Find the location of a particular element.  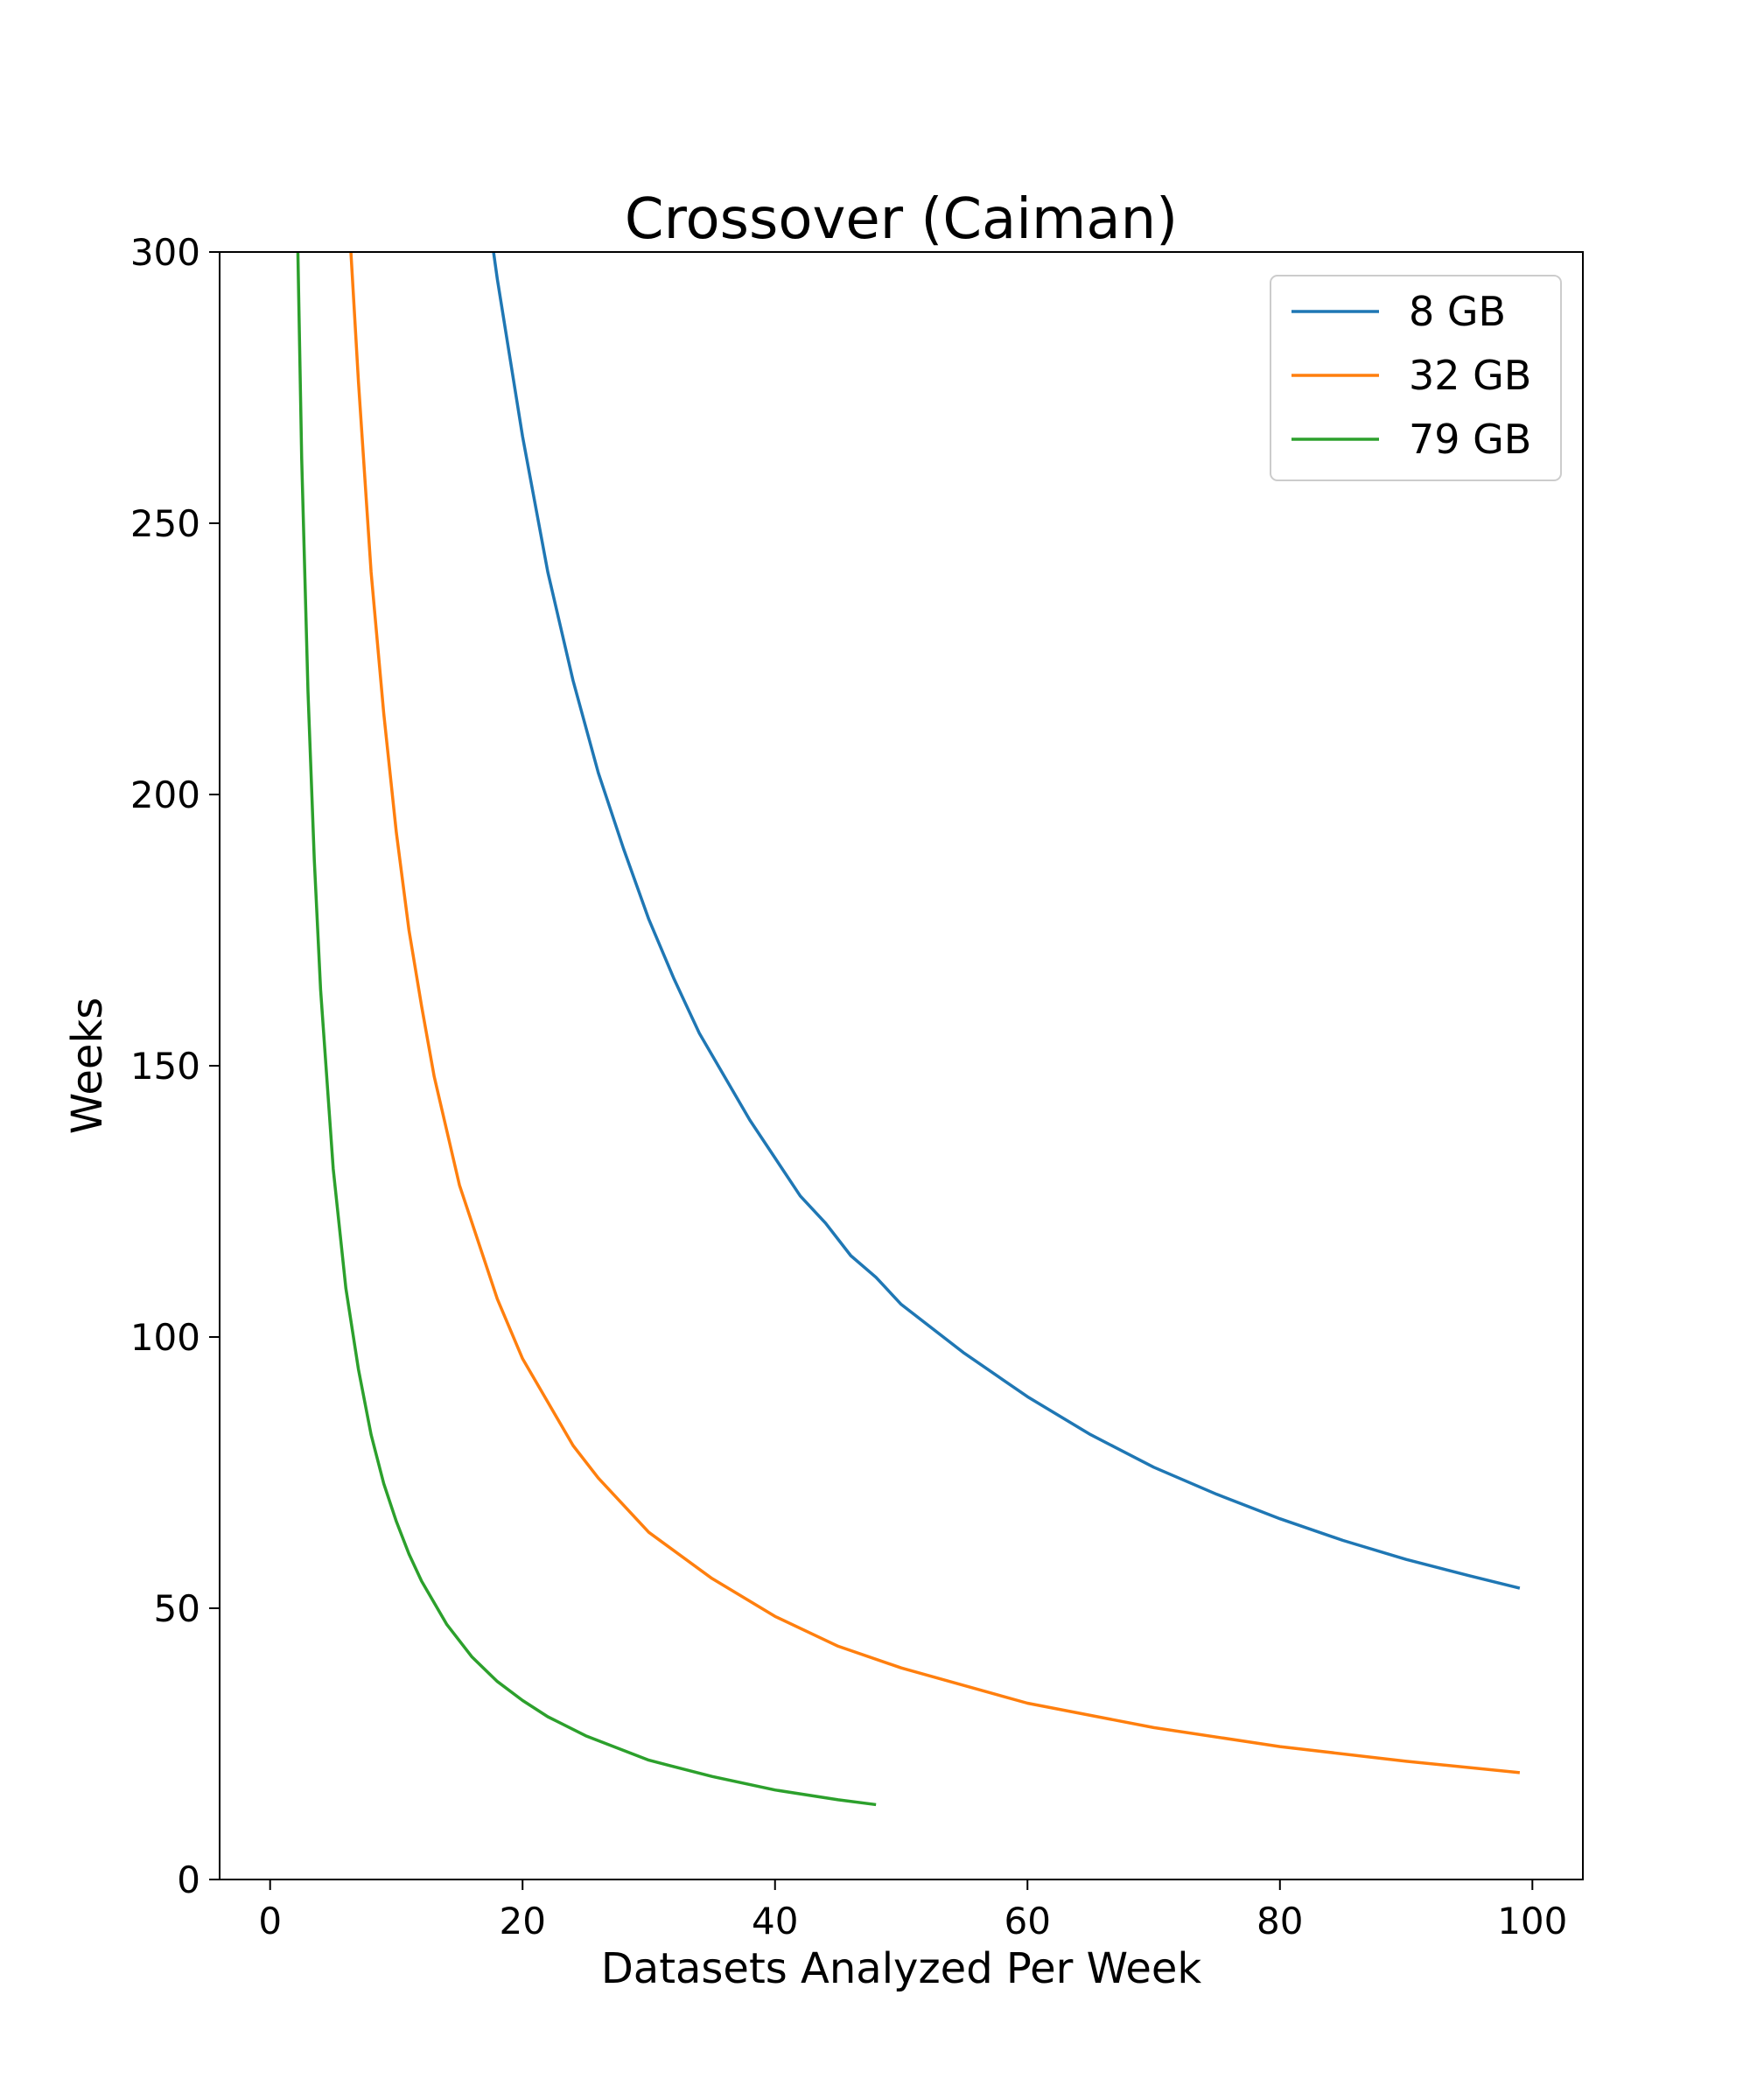

chart-title: Crossover (Caiman) is located at coordinates (901, 219).